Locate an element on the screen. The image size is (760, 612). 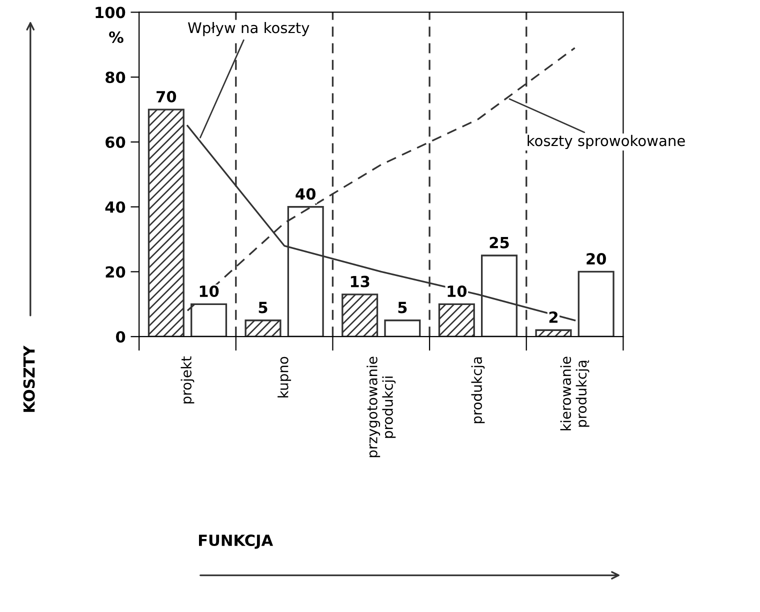
y-tick-label: 20 is located at coordinates (116, 272).